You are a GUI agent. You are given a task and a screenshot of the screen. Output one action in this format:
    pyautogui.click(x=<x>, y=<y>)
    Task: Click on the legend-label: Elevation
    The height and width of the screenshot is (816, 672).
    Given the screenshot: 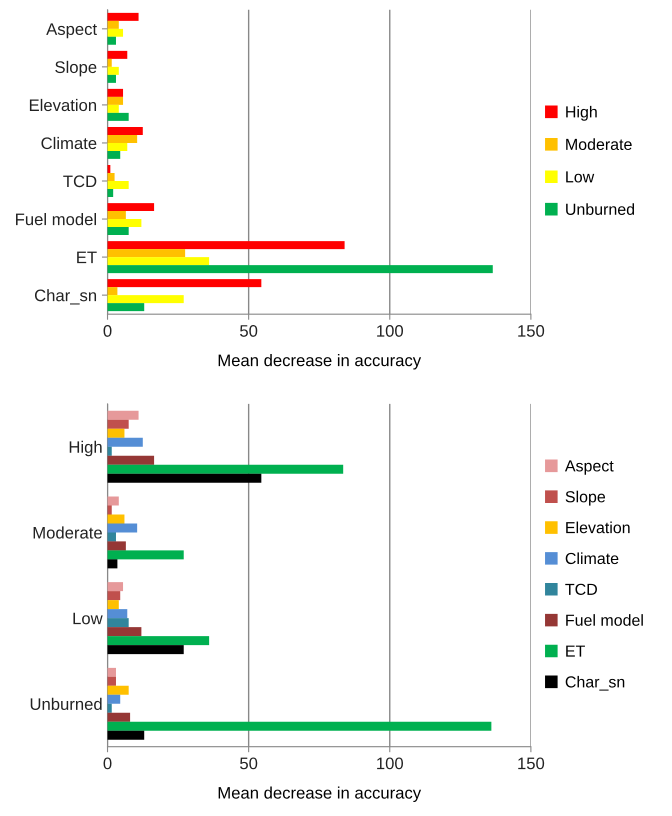 What is the action you would take?
    pyautogui.click(x=598, y=528)
    